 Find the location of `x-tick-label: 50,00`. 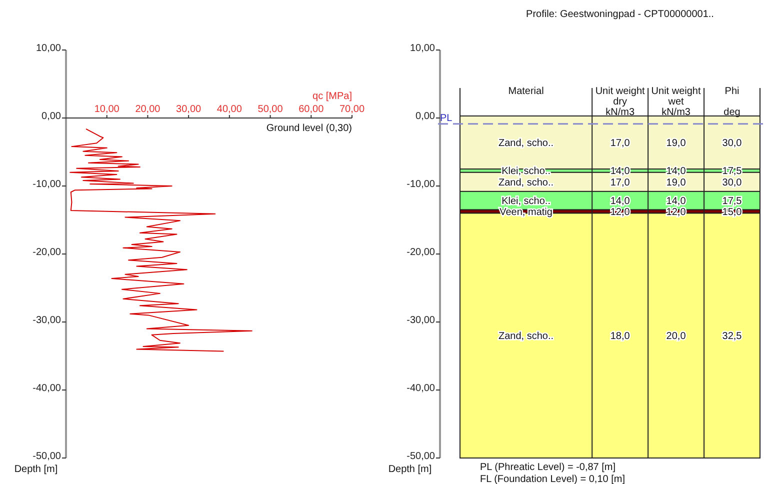

x-tick-label: 50,00 is located at coordinates (271, 109).